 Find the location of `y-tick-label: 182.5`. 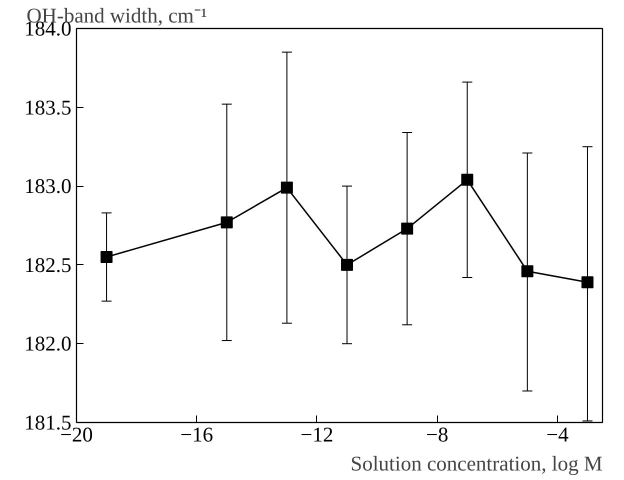

y-tick-label: 182.5 is located at coordinates (48, 264).